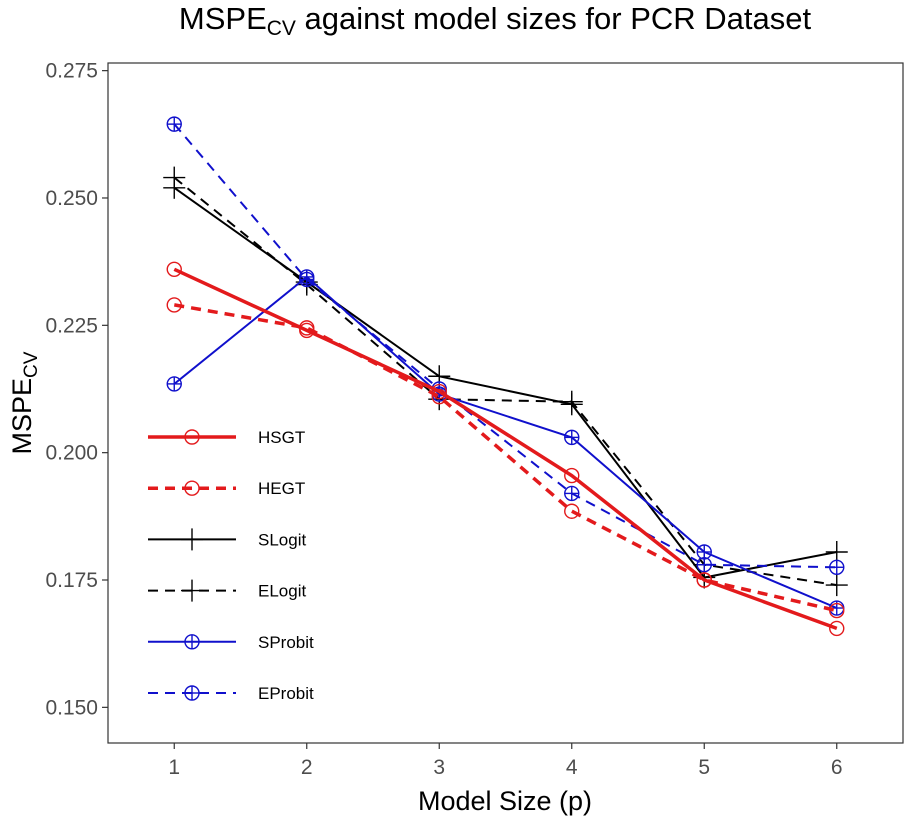  What do you see at coordinates (226, 437) in the screenshot?
I see `legend-item-hsgt: HSGT` at bounding box center [226, 437].